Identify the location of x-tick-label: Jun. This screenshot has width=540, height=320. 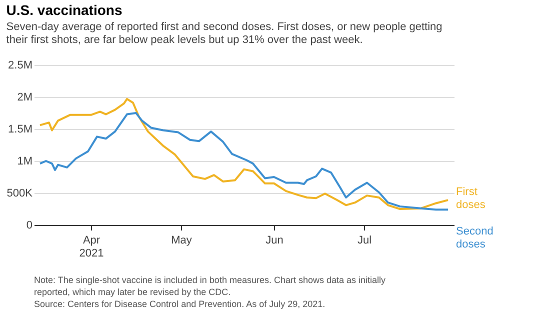
(275, 240).